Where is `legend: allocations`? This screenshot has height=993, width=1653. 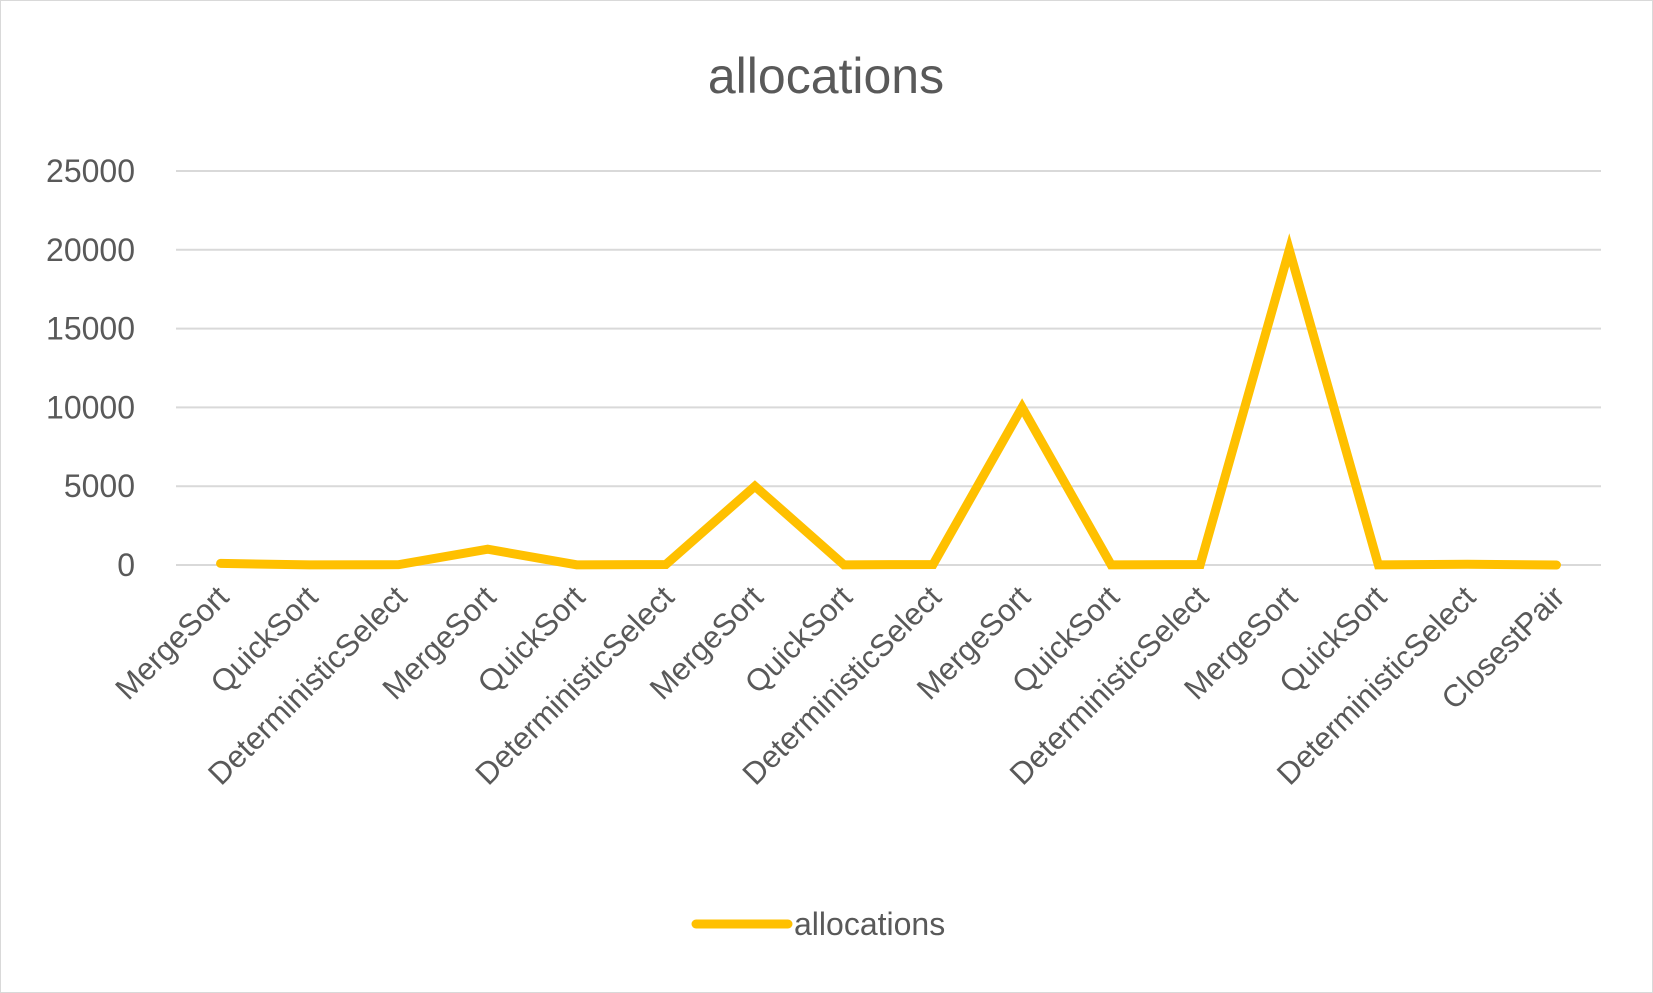
legend: allocations is located at coordinates (818, 924).